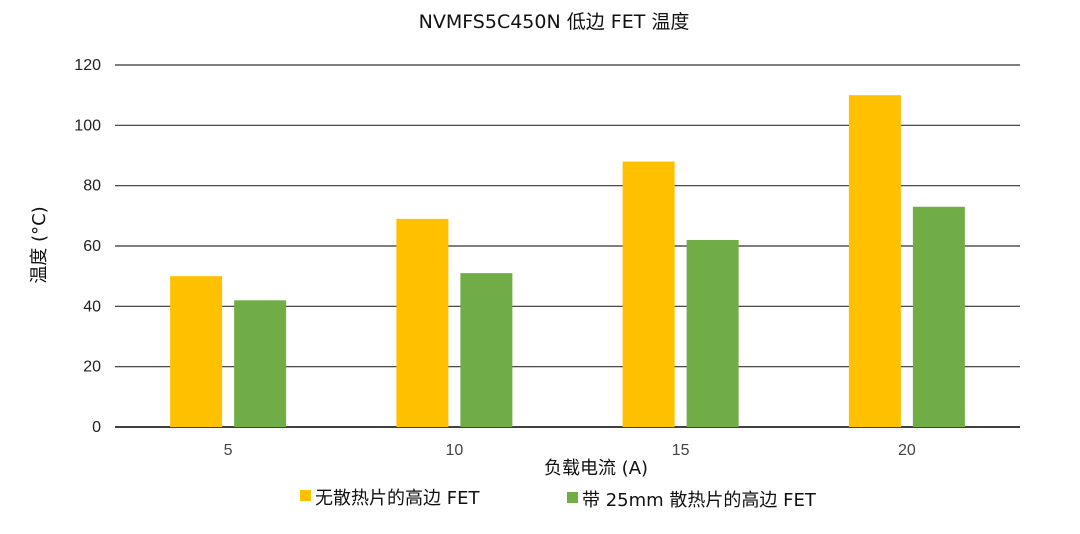  Describe the element at coordinates (699, 500) in the screenshot. I see `legend-label-series2: 带 25mm 散热片的高边 FET` at that location.